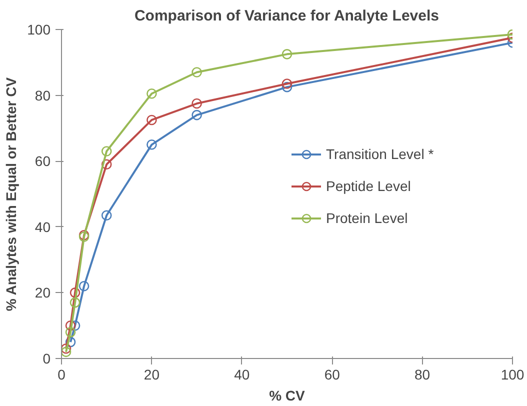 Image resolution: width=527 pixels, height=406 pixels. I want to click on legend-label: Protein Level, so click(367, 218).